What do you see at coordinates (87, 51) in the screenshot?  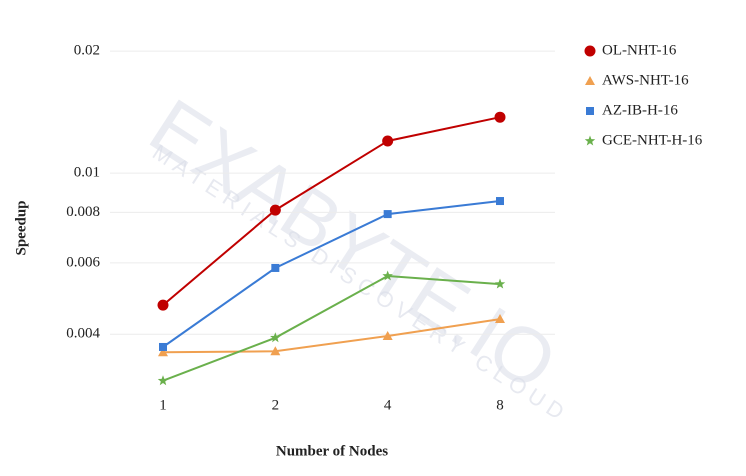 I see `y-tick-label: 0.02` at bounding box center [87, 51].